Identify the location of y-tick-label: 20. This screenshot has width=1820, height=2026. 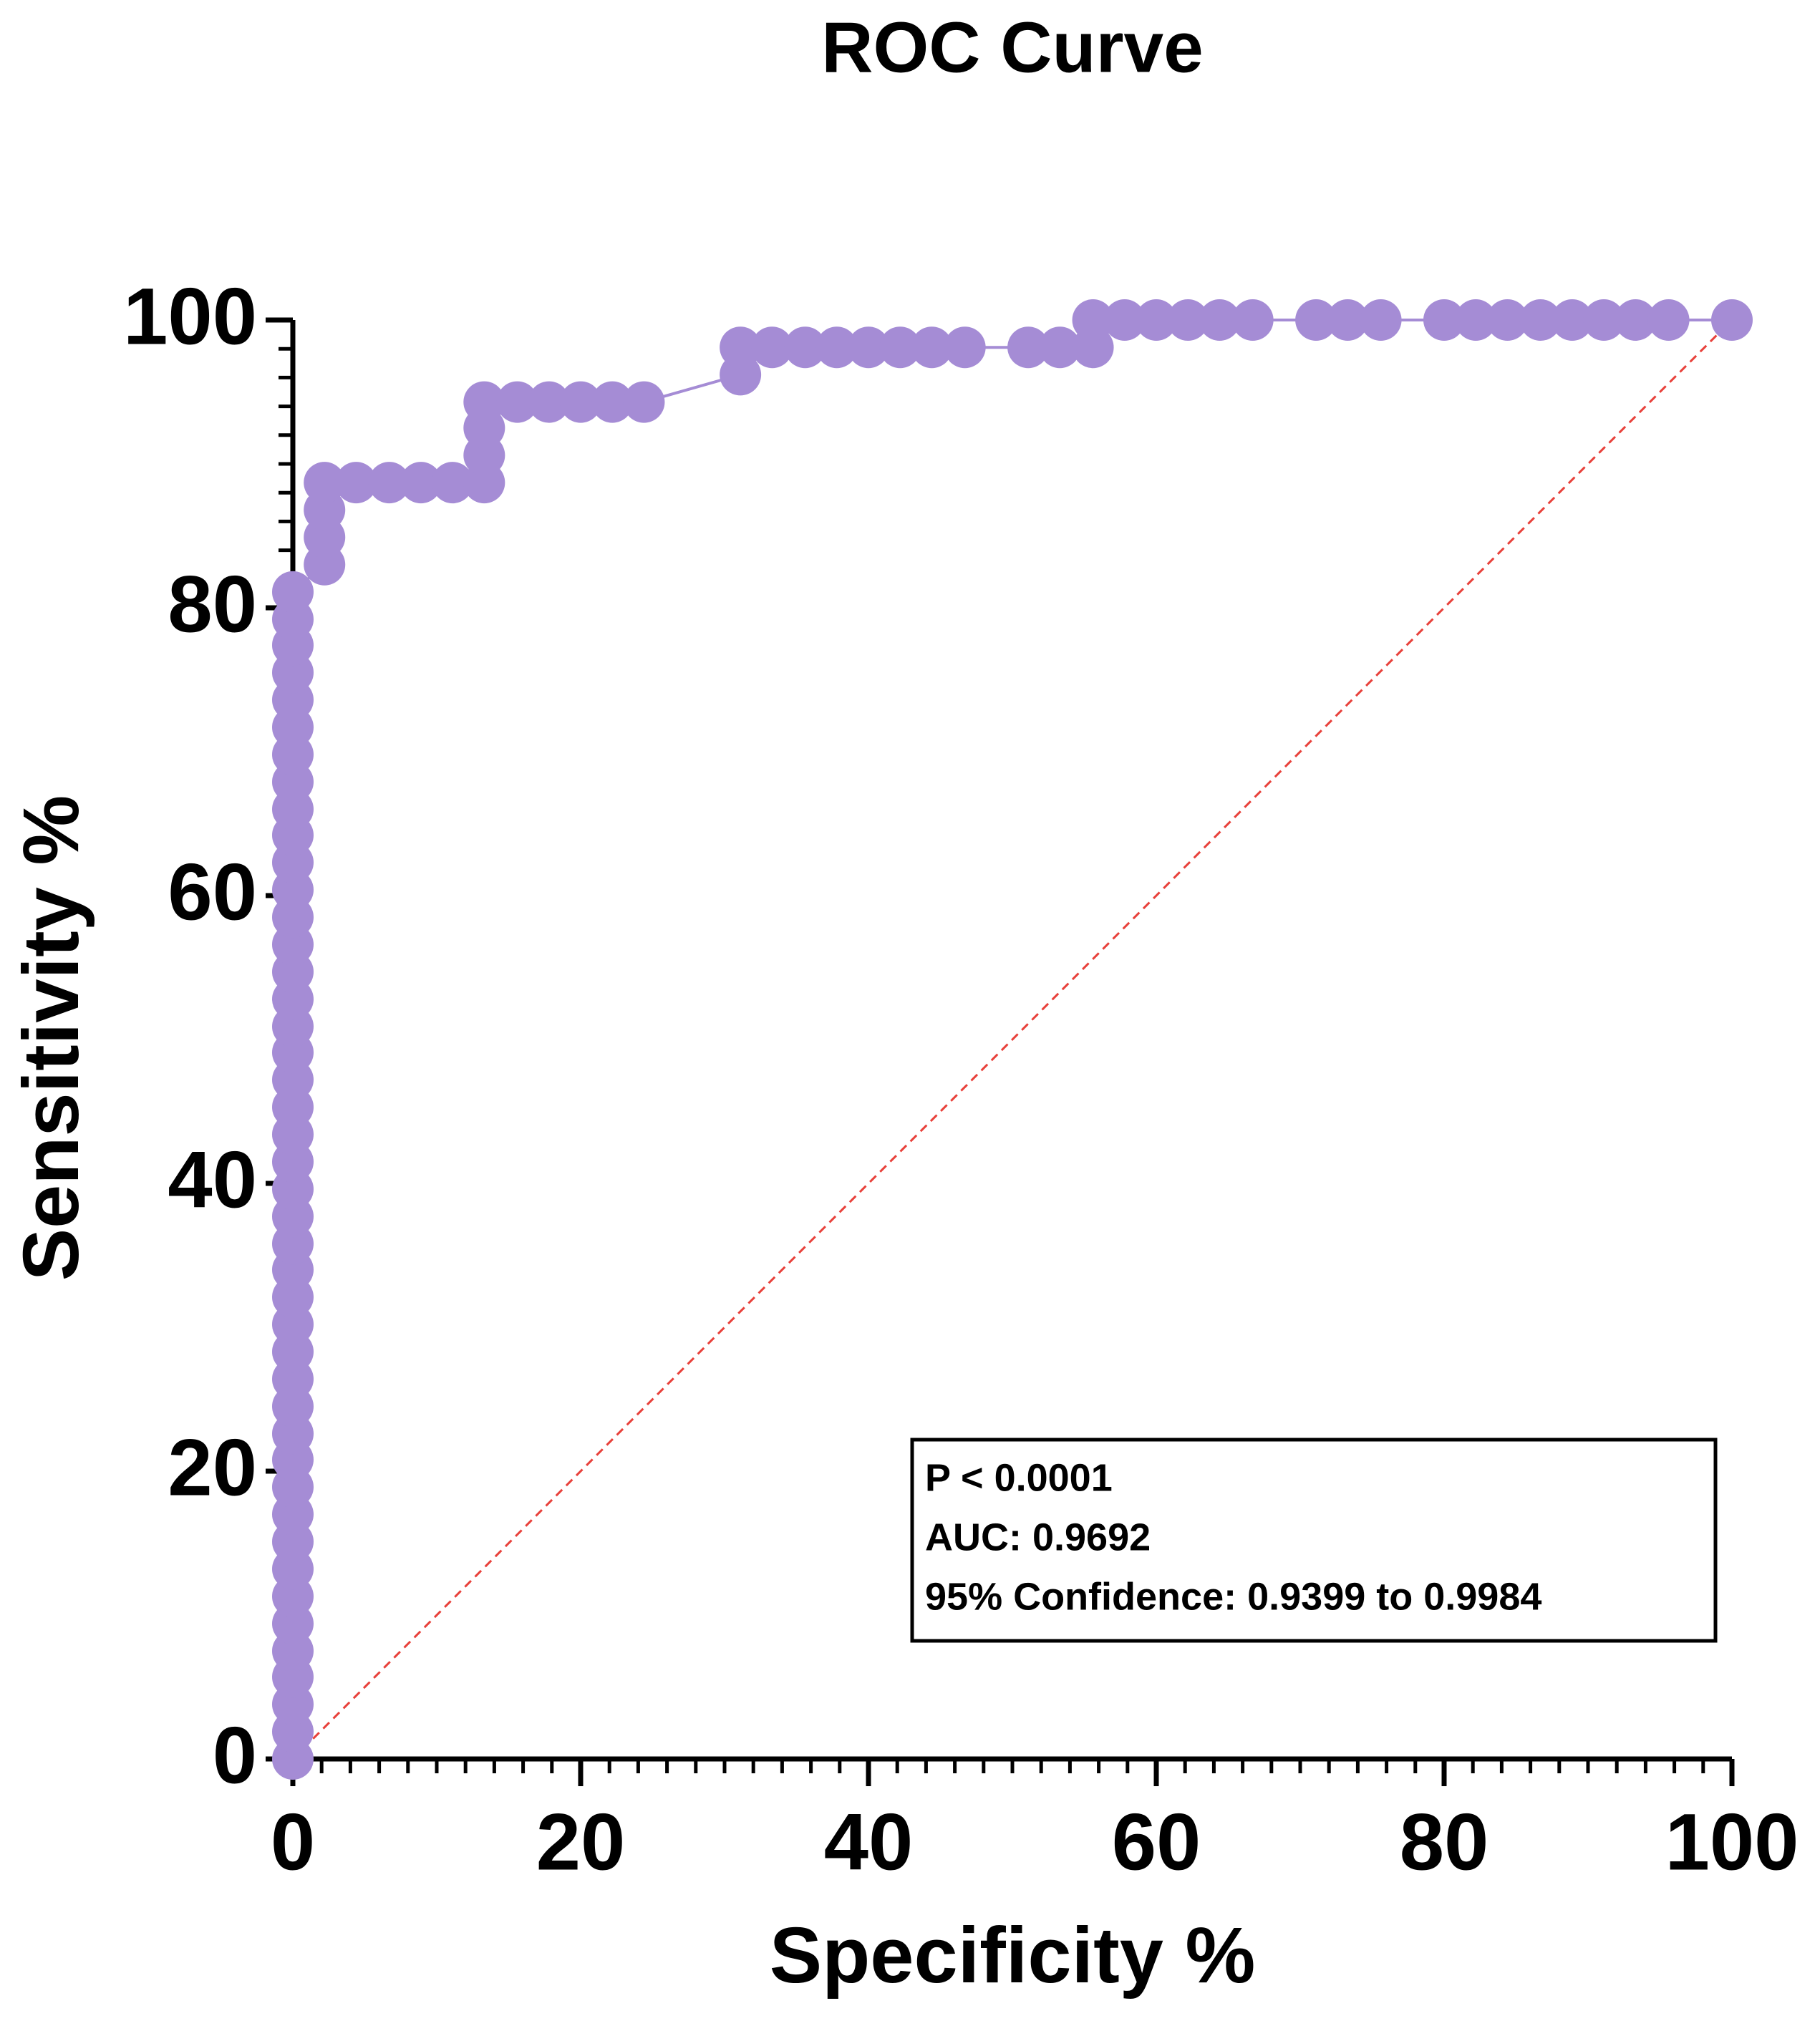
(212, 1468).